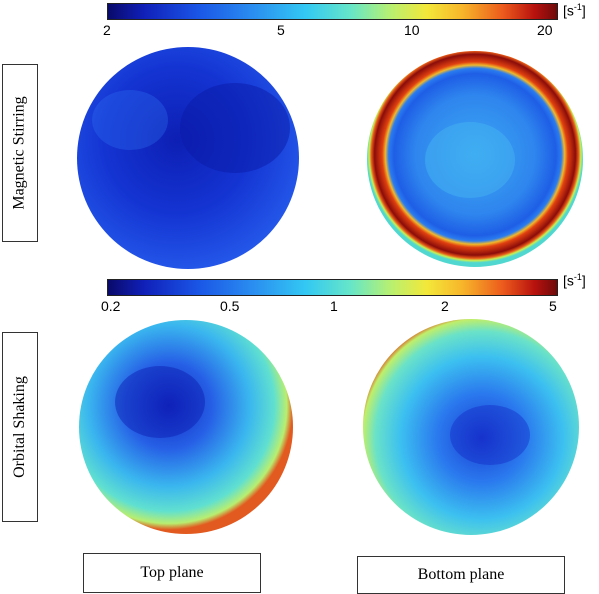  What do you see at coordinates (574, 10) in the screenshot?
I see `colorbar-magnetic-unit: [s-1]` at bounding box center [574, 10].